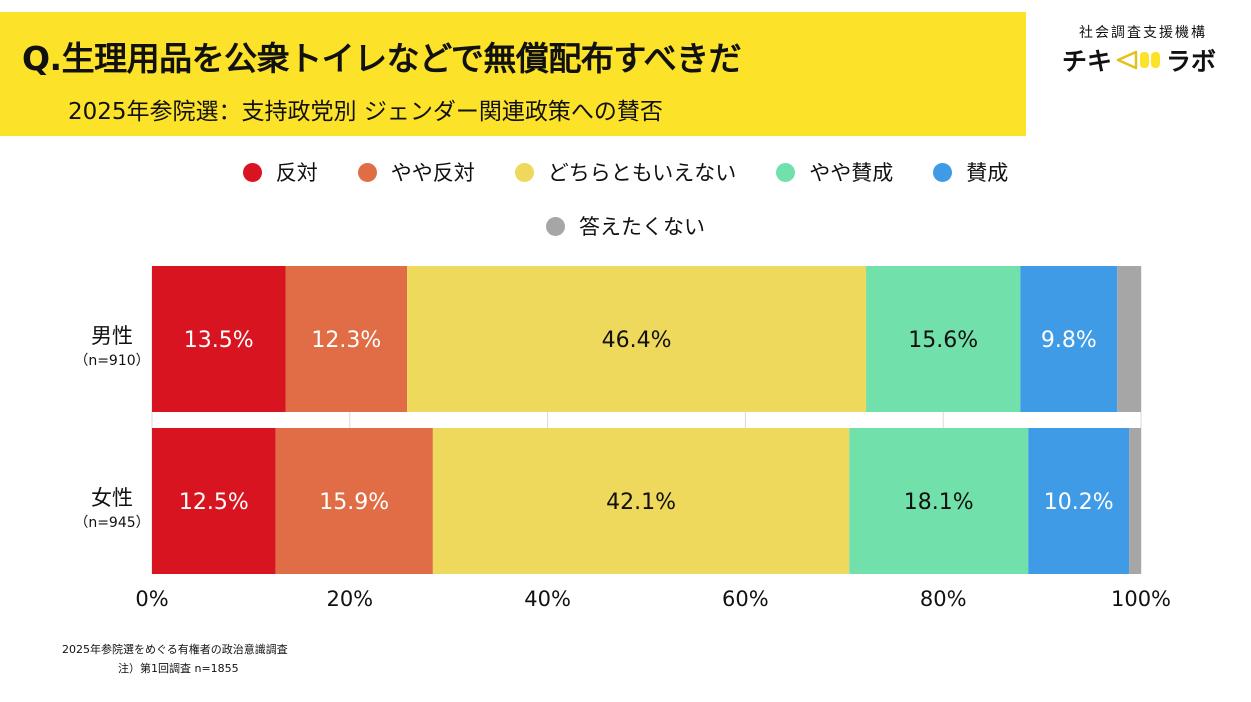 The image size is (1251, 702). I want to click on legend-item: 反対, so click(280, 172).